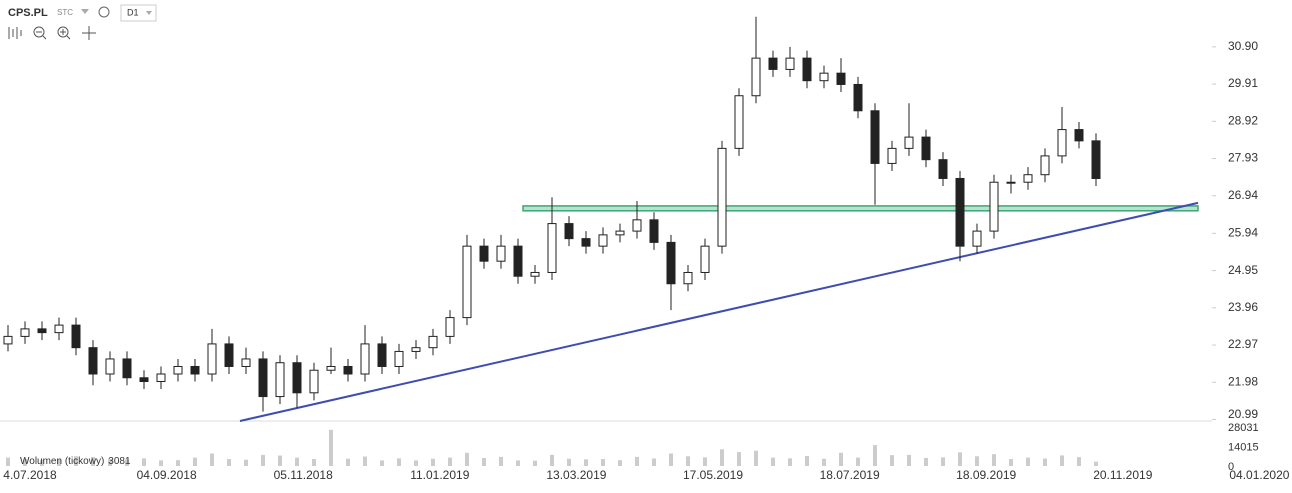  Describe the element at coordinates (860, 208) in the screenshot. I see `support-zone` at that location.